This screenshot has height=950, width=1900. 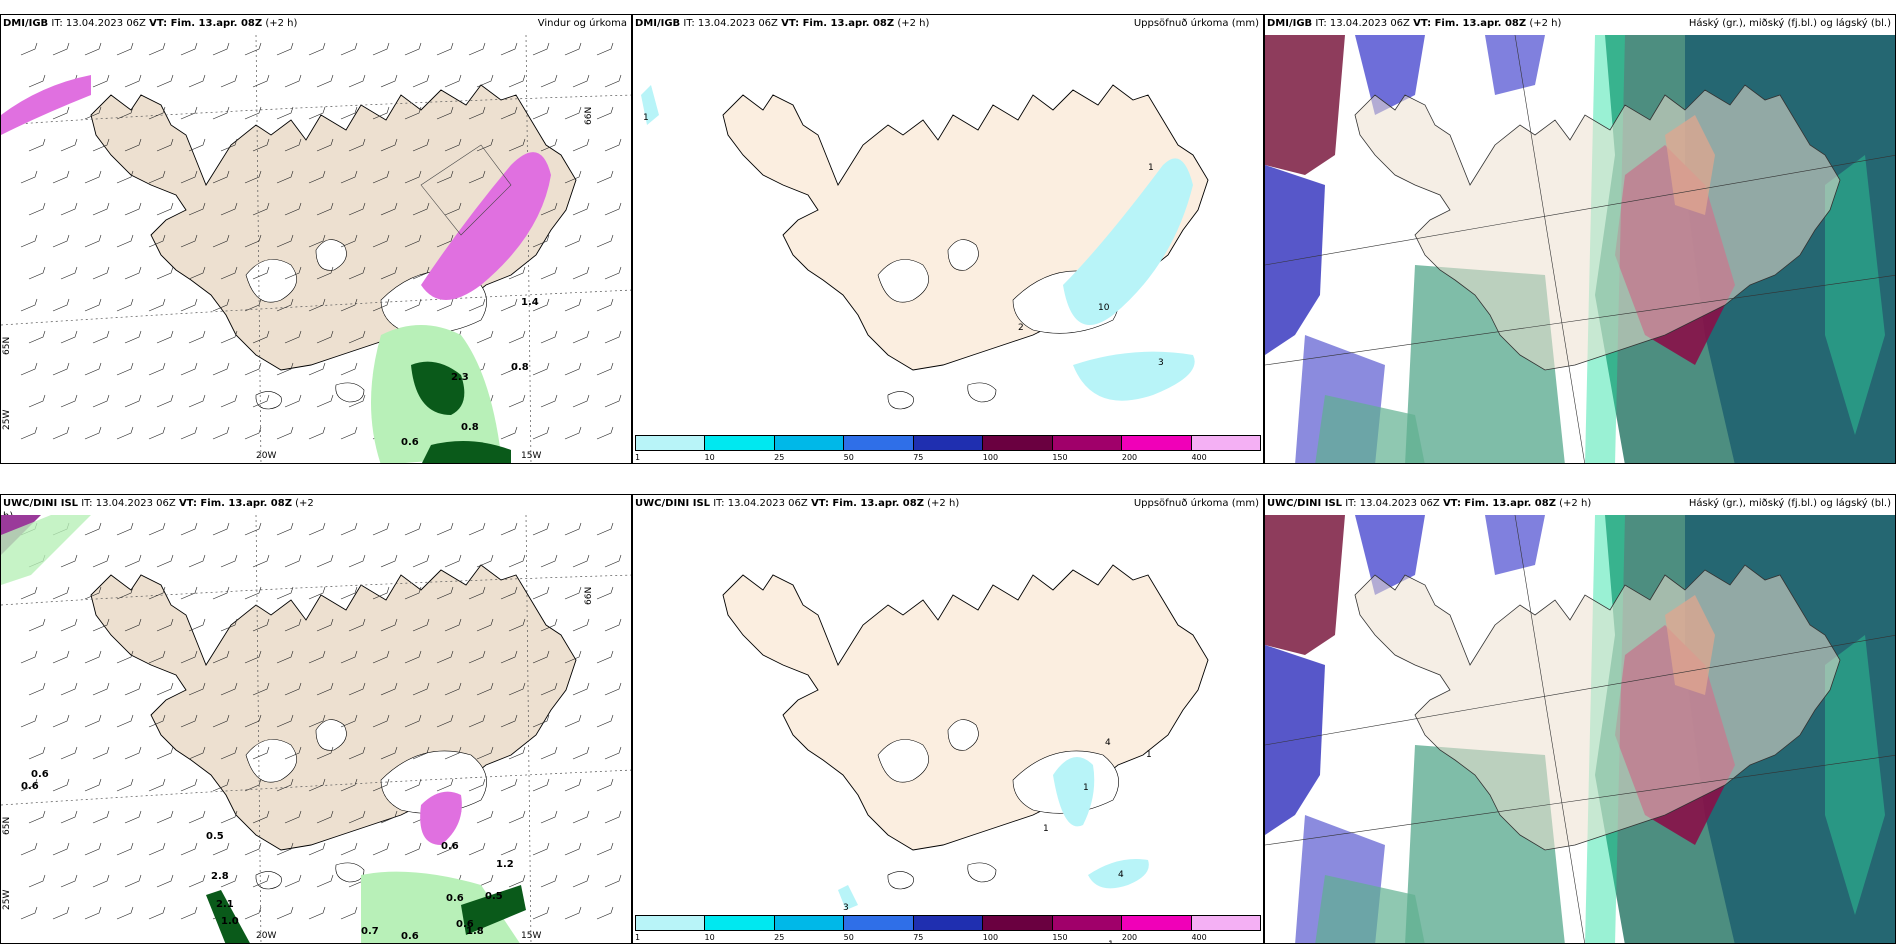 I want to click on precip-value-label: 2.8, so click(x=220, y=876).